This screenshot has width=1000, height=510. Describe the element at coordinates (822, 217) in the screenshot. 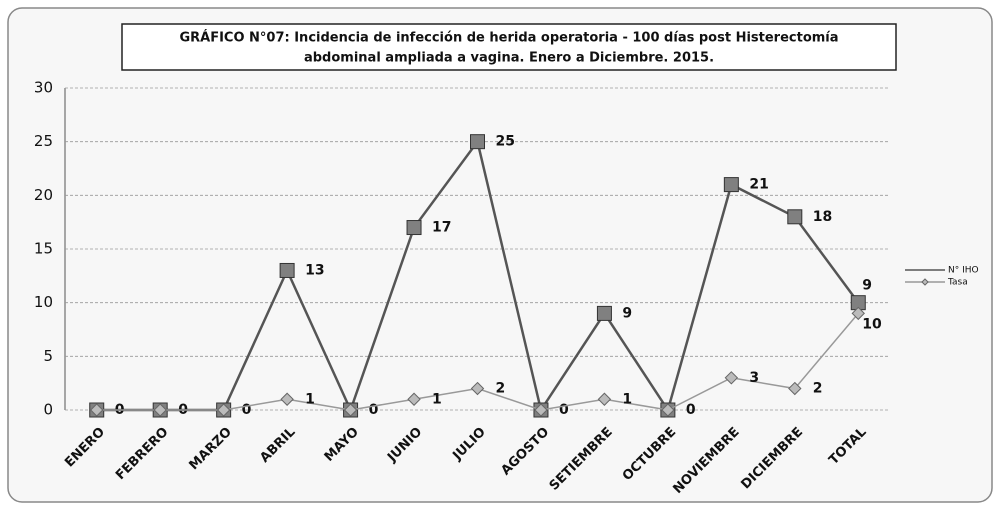

I see `data-label: 18` at that location.